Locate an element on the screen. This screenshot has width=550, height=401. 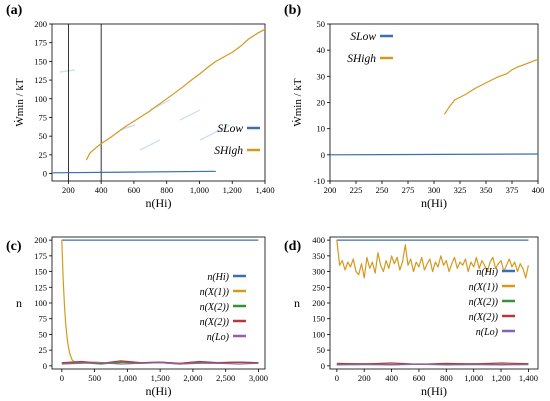
panel-label: (c) is located at coordinates (14, 246).